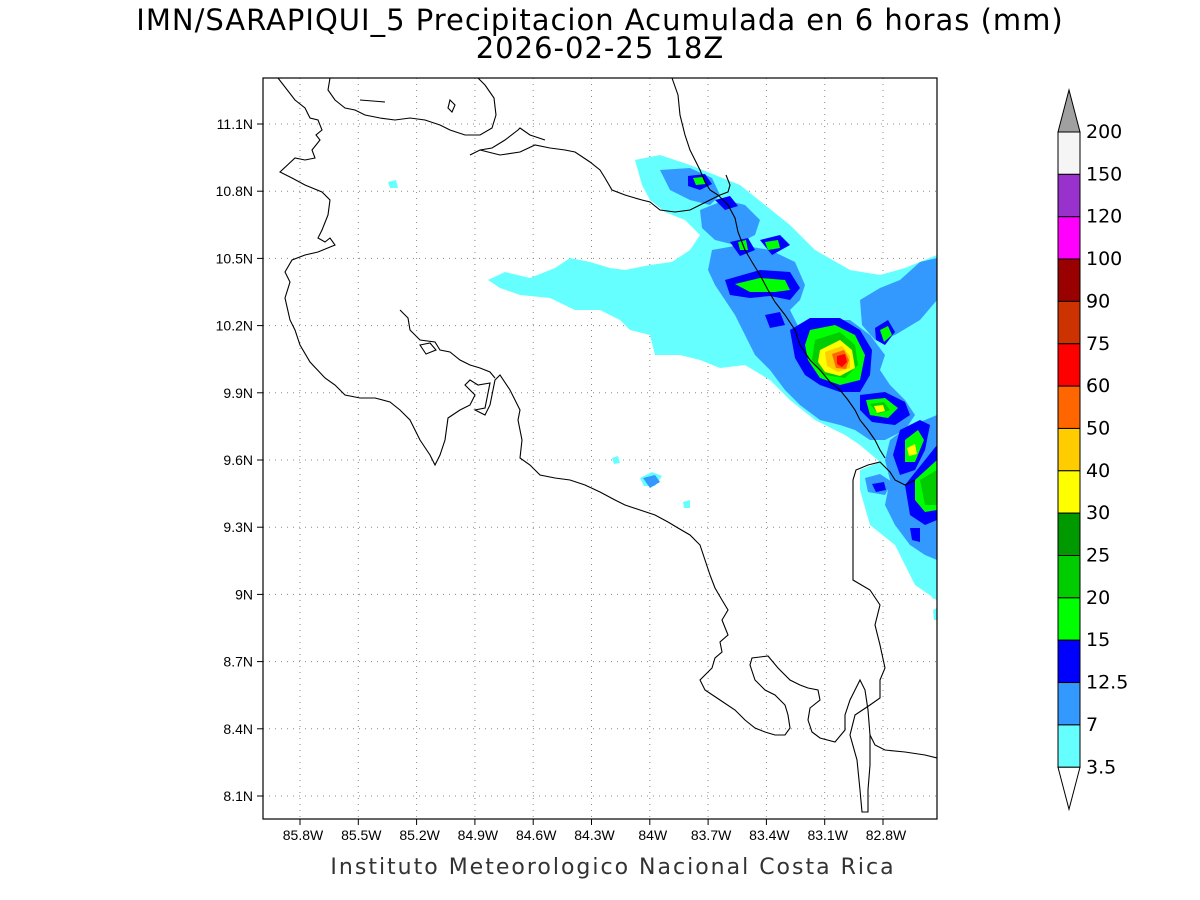 This screenshot has width=1200, height=900. What do you see at coordinates (827, 835) in the screenshot?
I see `lon-tick-label: 83.1W` at bounding box center [827, 835].